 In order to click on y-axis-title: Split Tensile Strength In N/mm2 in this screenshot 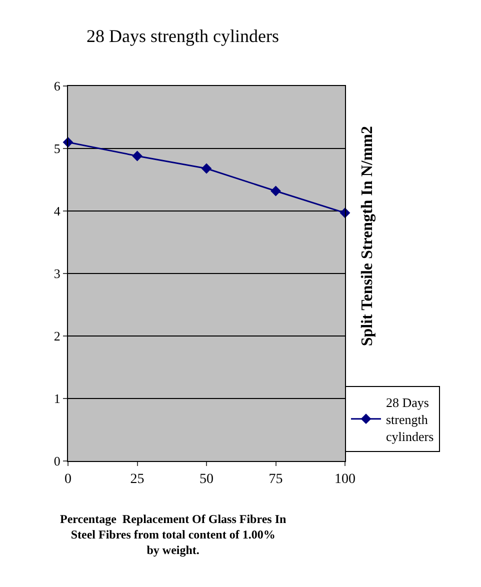, I will do `click(367, 236)`.